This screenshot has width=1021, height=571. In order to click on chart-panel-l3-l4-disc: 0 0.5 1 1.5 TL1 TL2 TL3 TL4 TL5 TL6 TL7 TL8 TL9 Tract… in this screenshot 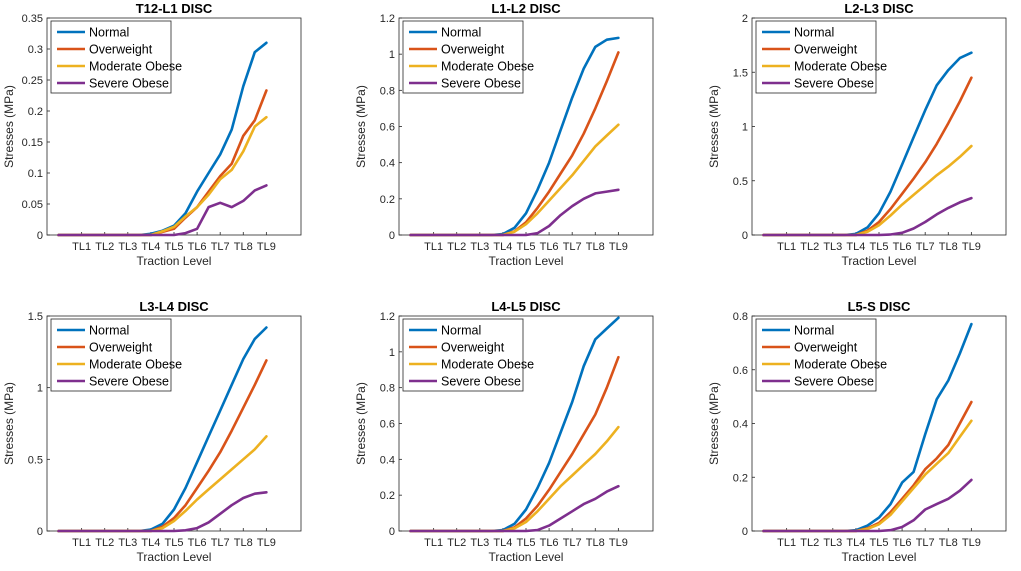, I will do `click(152, 431)`.